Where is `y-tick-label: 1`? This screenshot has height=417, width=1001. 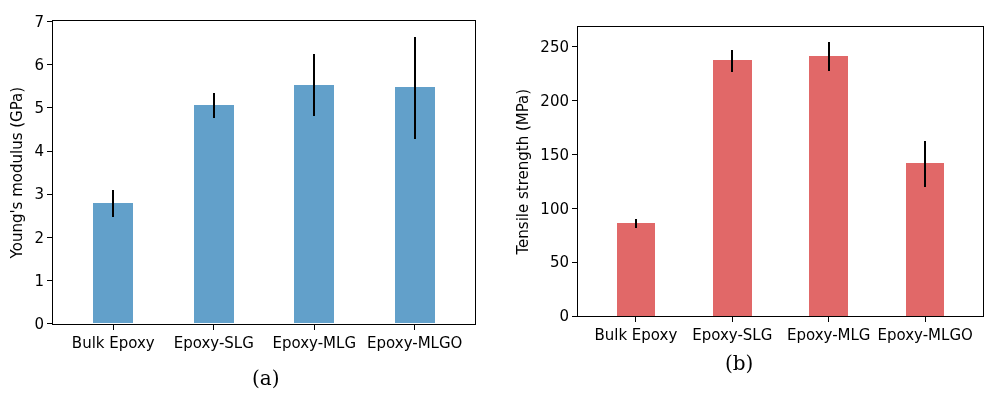 y-tick-label: 1 is located at coordinates (39, 280).